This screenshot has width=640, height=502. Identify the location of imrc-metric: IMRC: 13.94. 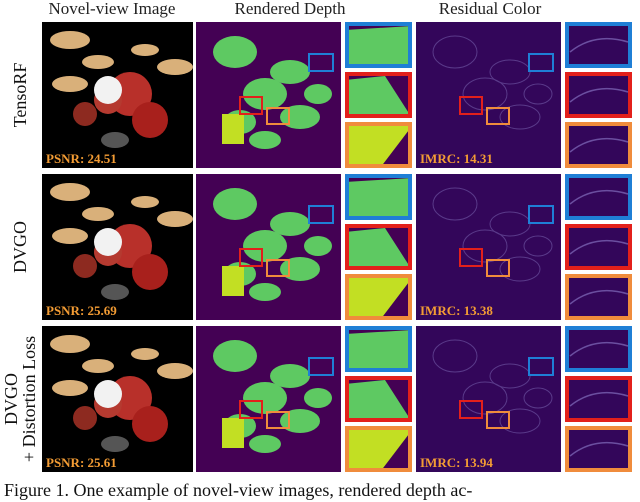
(456, 462).